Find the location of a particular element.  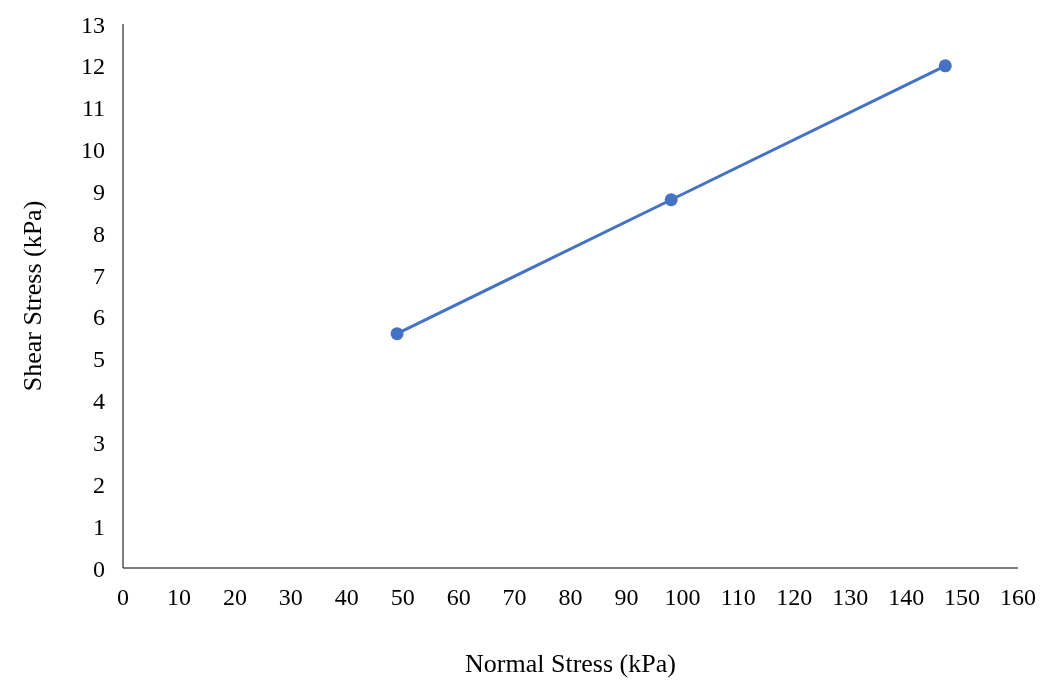

y-tick-label: 13 is located at coordinates (93, 24).